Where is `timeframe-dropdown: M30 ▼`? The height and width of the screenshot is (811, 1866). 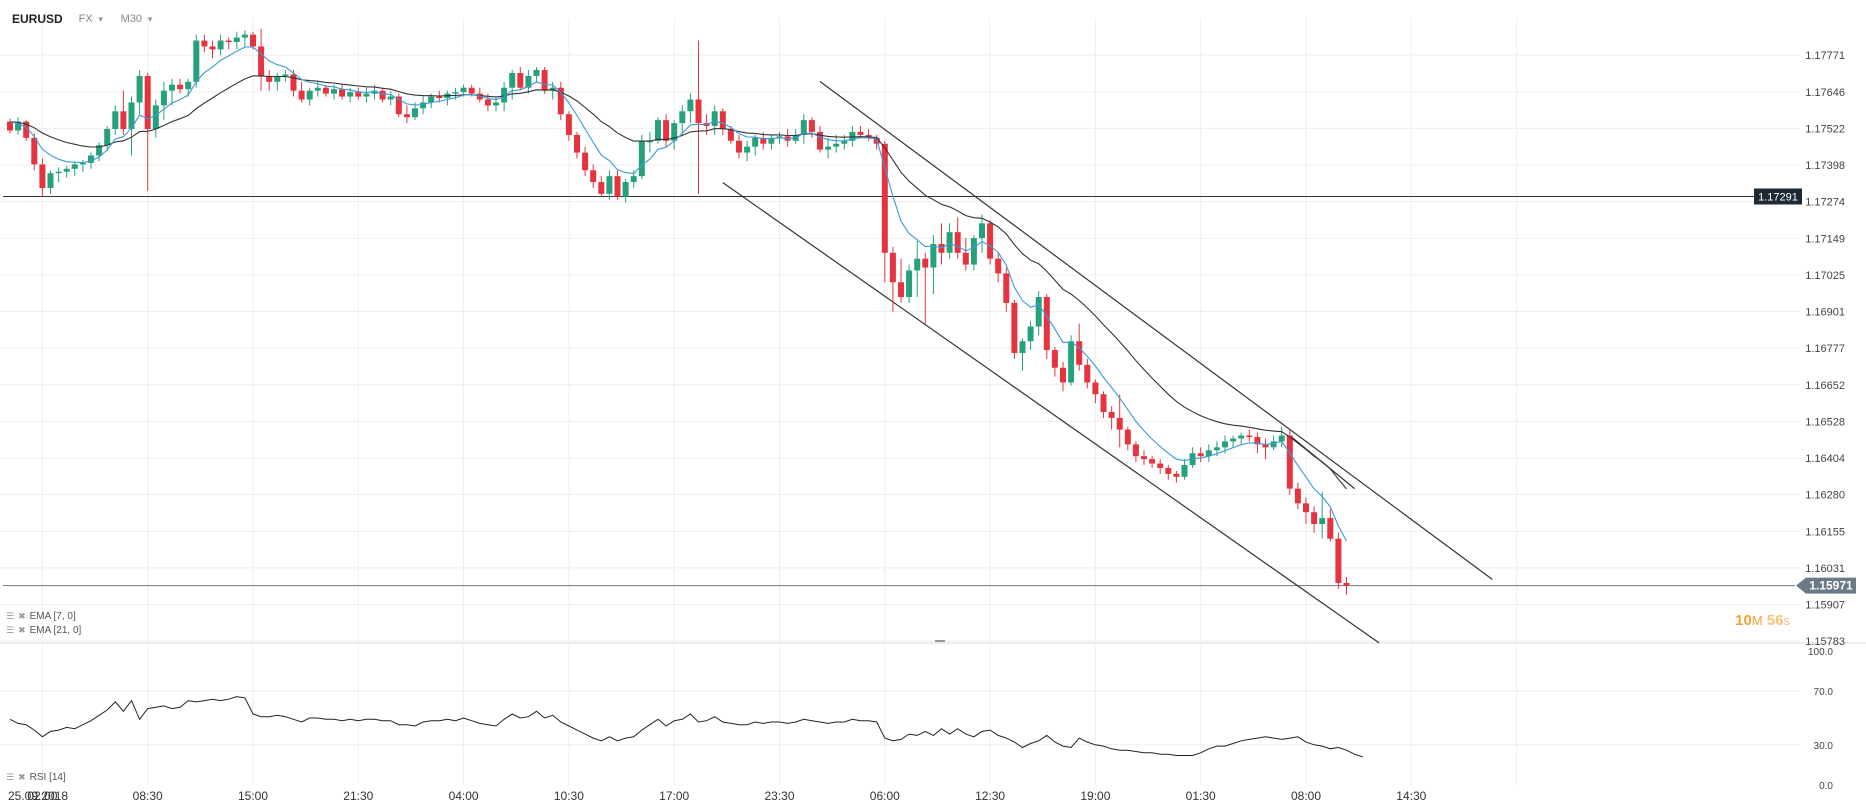
timeframe-dropdown: M30 ▼ is located at coordinates (137, 19).